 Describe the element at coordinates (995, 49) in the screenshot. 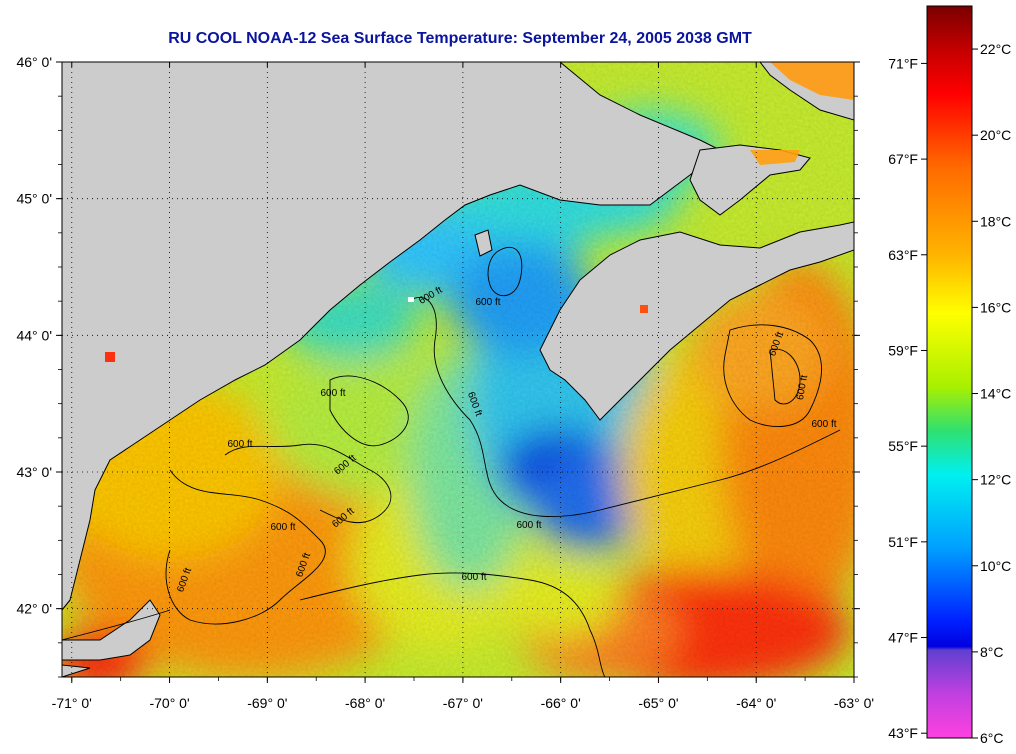

I see `colorbar-celsius-label: 22°C` at that location.